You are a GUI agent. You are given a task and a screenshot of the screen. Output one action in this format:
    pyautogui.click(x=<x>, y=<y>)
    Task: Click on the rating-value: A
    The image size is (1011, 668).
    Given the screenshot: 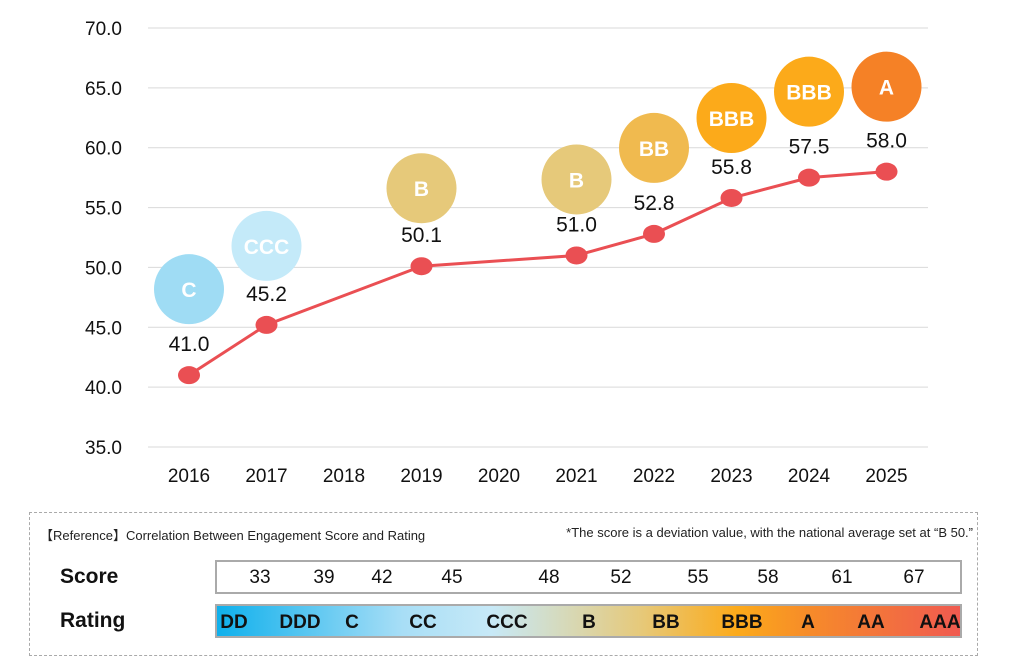 What is the action you would take?
    pyautogui.click(x=808, y=622)
    